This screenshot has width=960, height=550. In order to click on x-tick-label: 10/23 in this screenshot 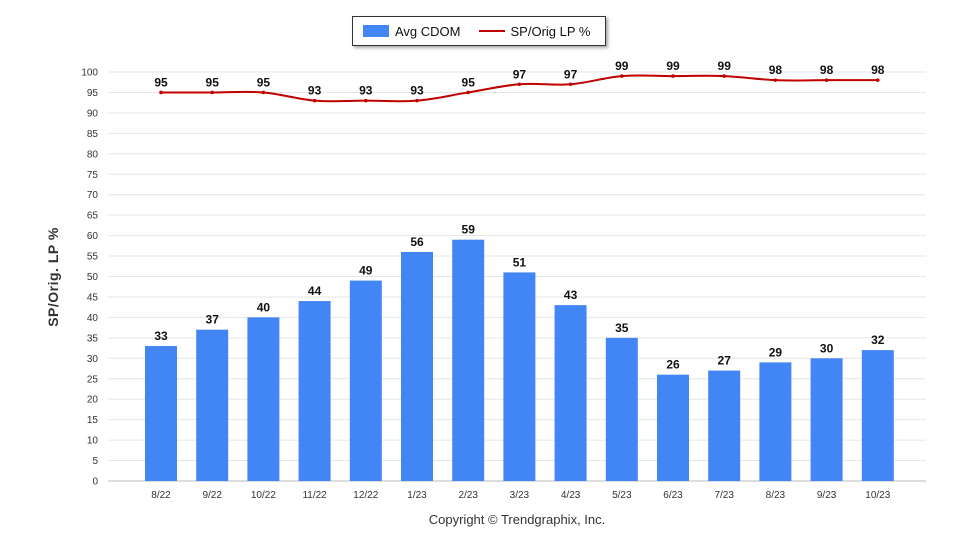, I will do `click(877, 495)`.